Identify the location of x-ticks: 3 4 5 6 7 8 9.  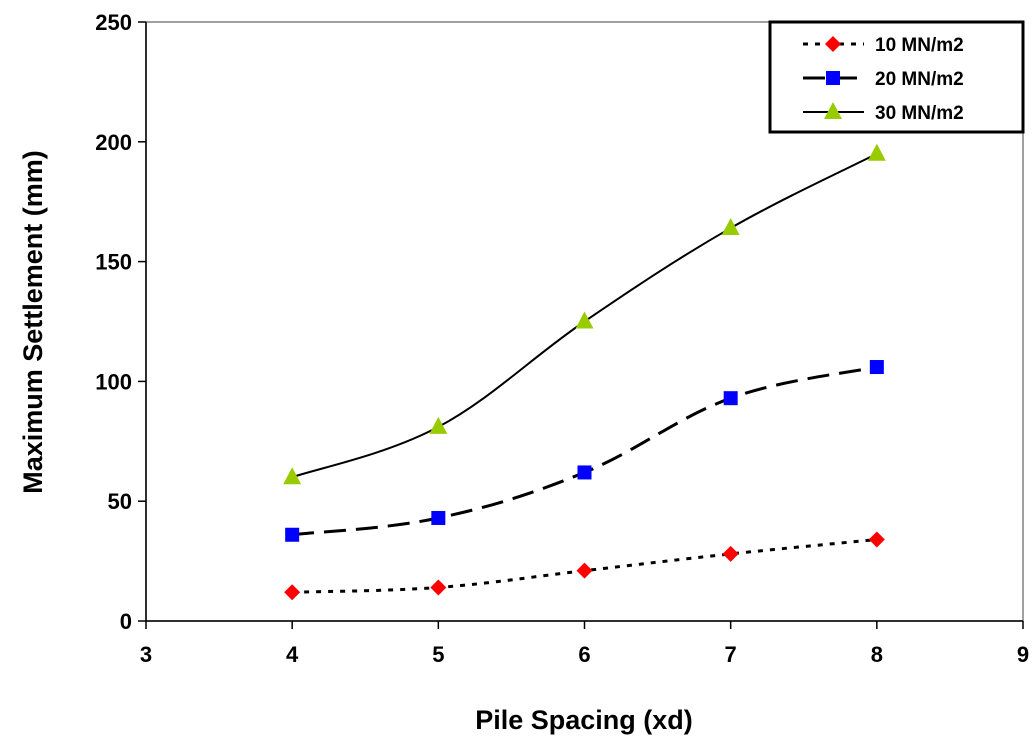
(584, 644).